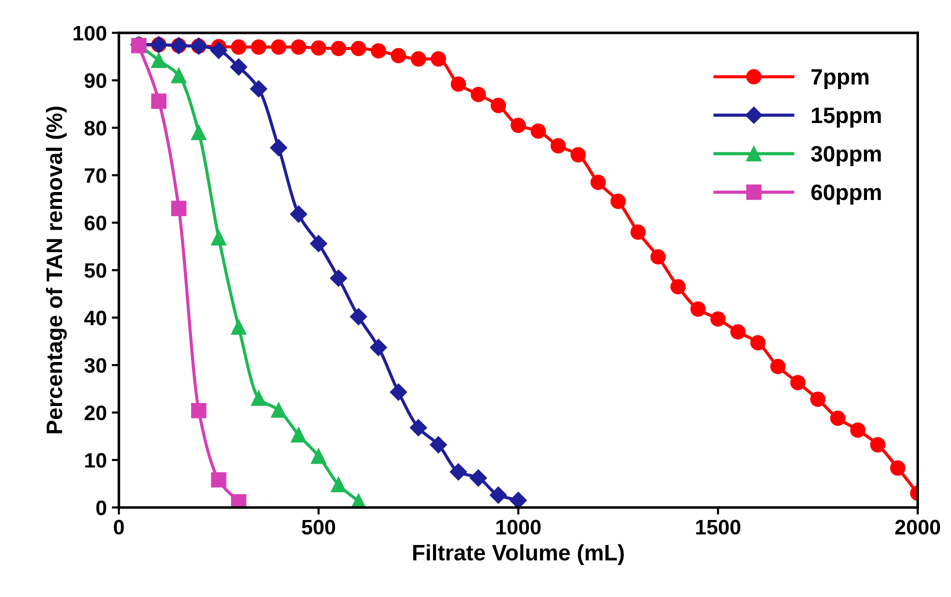 This screenshot has width=951, height=597. What do you see at coordinates (95, 175) in the screenshot?
I see `y-tick-label: 70` at bounding box center [95, 175].